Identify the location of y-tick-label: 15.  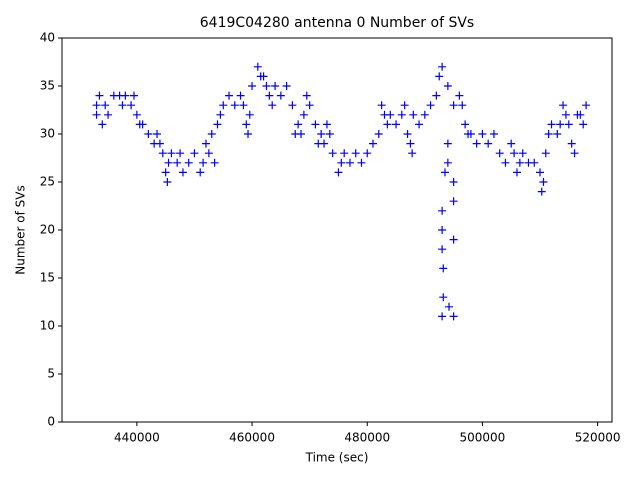
(47, 278).